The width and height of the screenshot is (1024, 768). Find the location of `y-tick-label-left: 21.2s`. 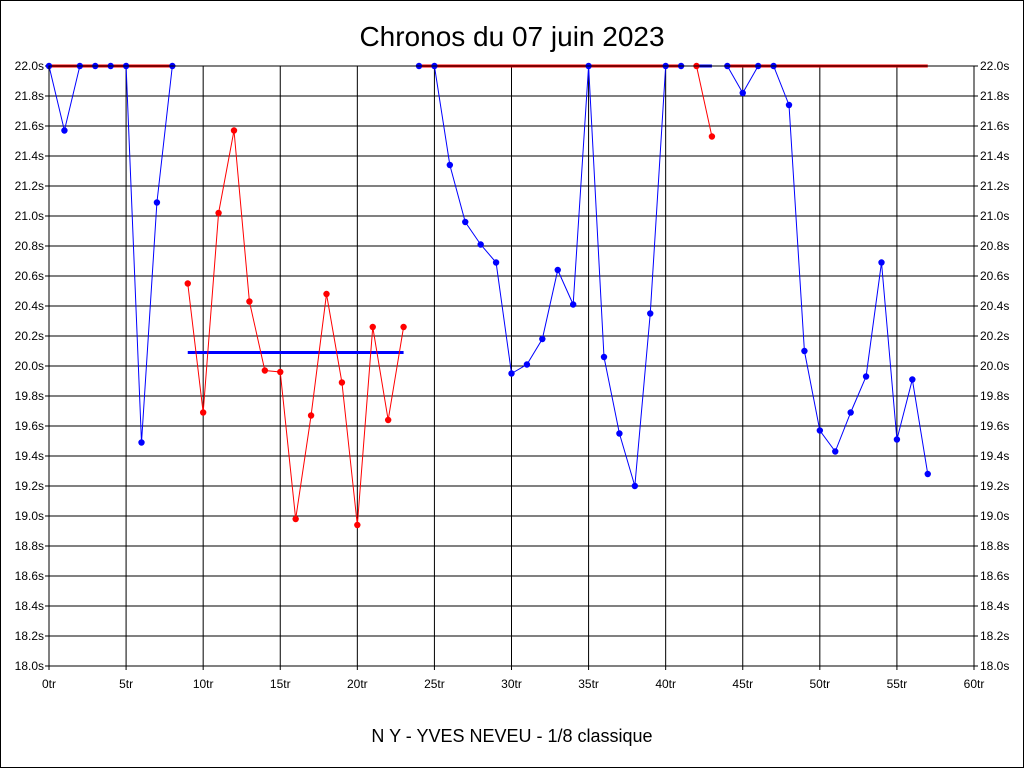

y-tick-label-left: 21.2s is located at coordinates (29, 186).